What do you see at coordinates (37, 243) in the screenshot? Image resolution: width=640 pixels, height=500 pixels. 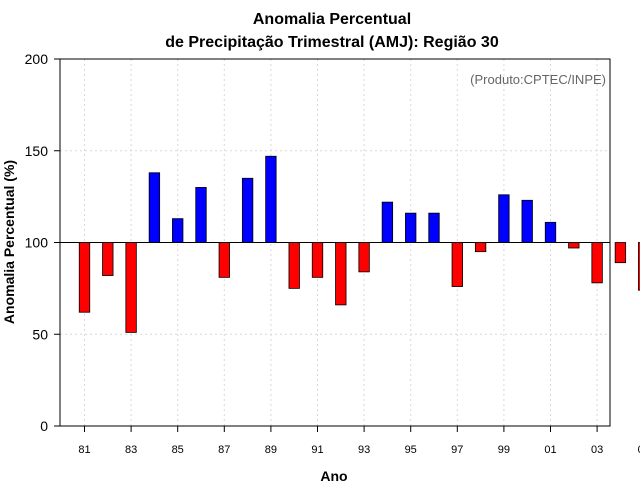 I see `y-tick-label: 100` at bounding box center [37, 243].